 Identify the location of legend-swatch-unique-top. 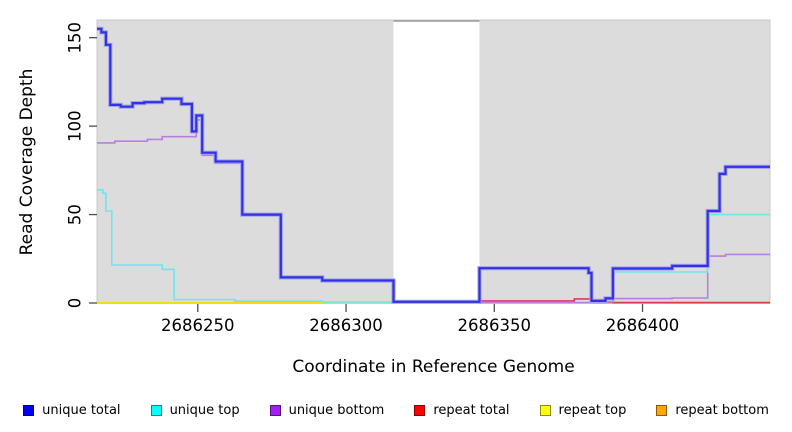
(156, 410).